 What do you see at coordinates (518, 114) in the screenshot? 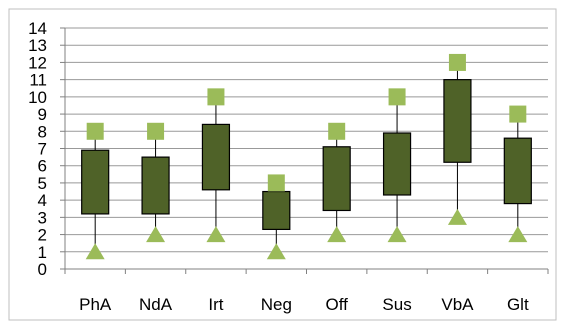
I see `max-marker-Glt` at bounding box center [518, 114].